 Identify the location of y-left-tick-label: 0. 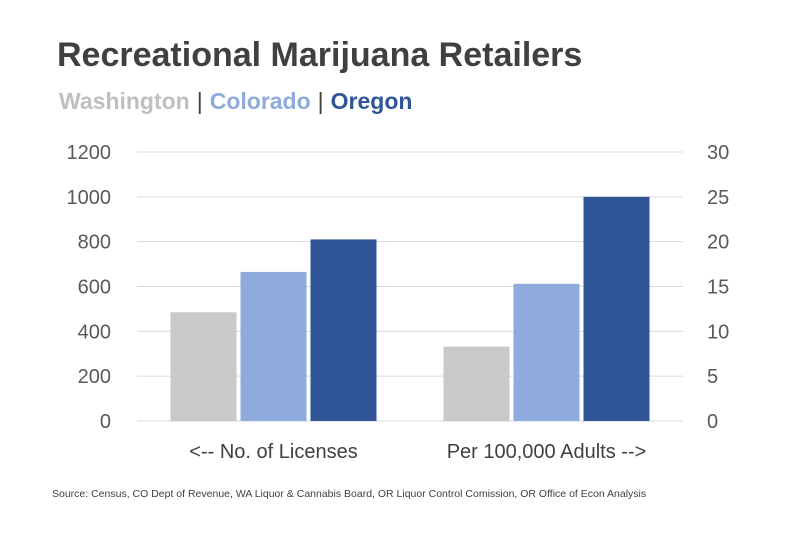
(105, 422).